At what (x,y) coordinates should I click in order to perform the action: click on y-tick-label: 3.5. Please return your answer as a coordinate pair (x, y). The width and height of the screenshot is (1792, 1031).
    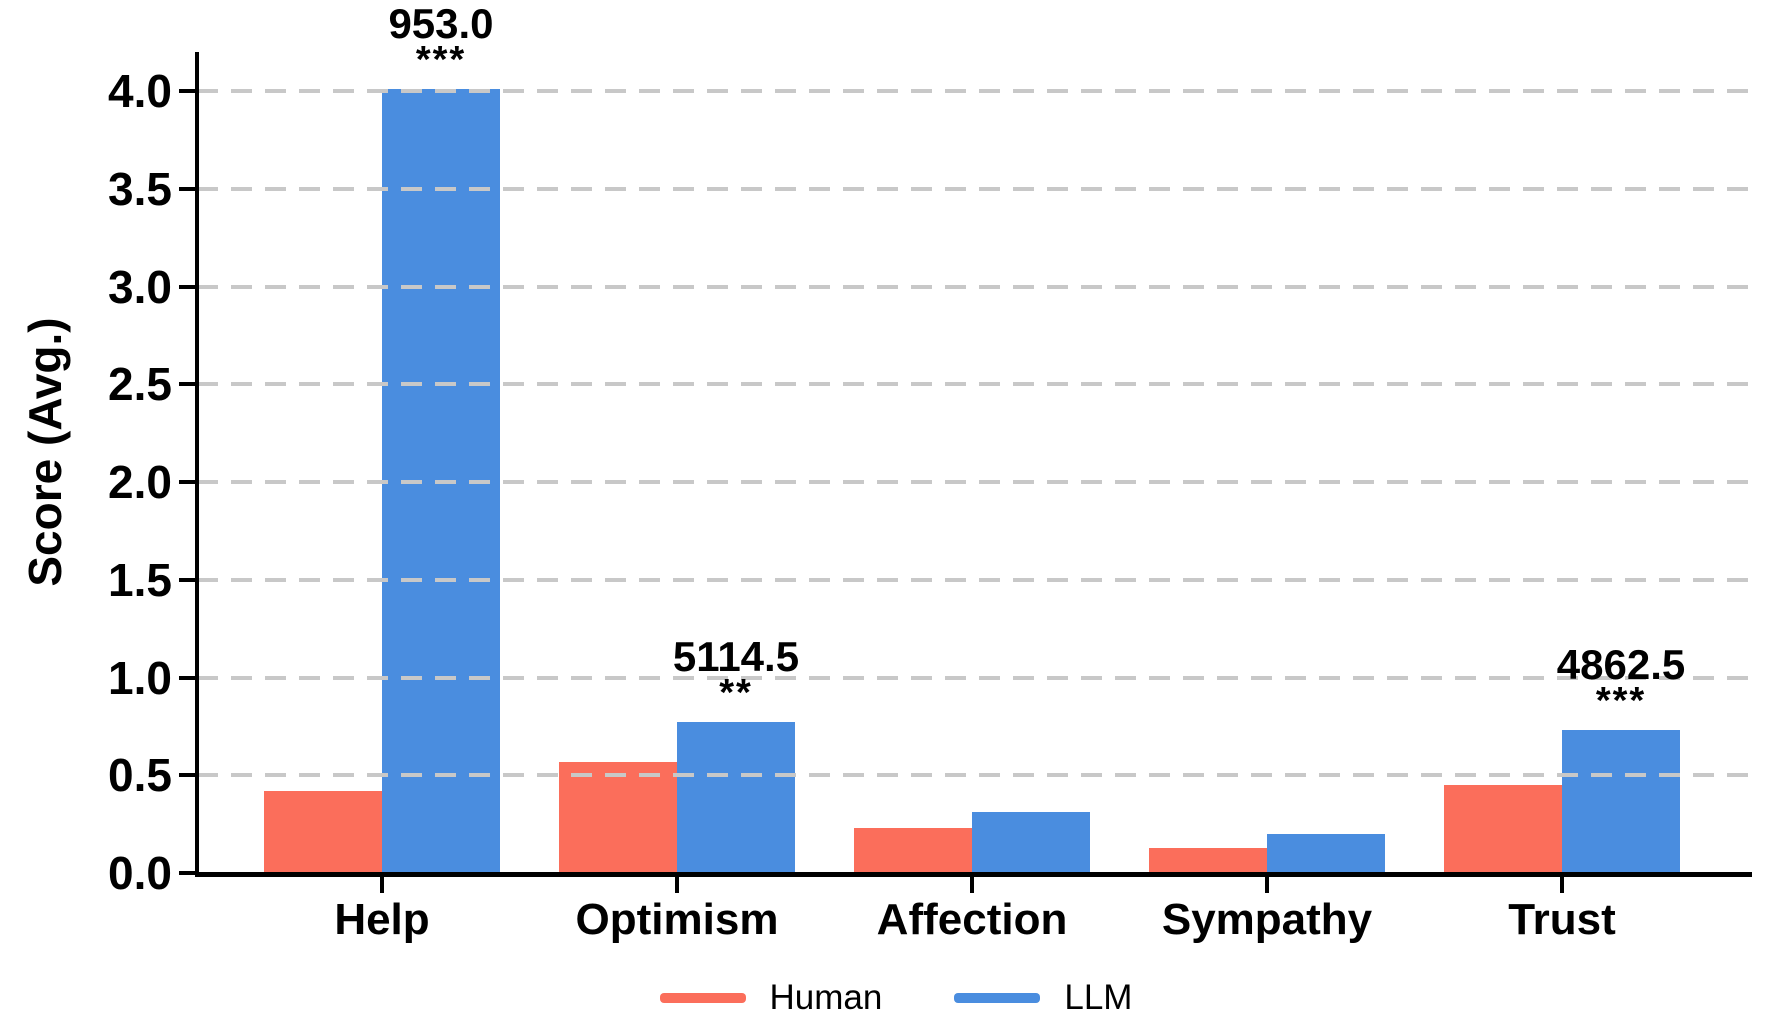
    Looking at the image, I should click on (140, 188).